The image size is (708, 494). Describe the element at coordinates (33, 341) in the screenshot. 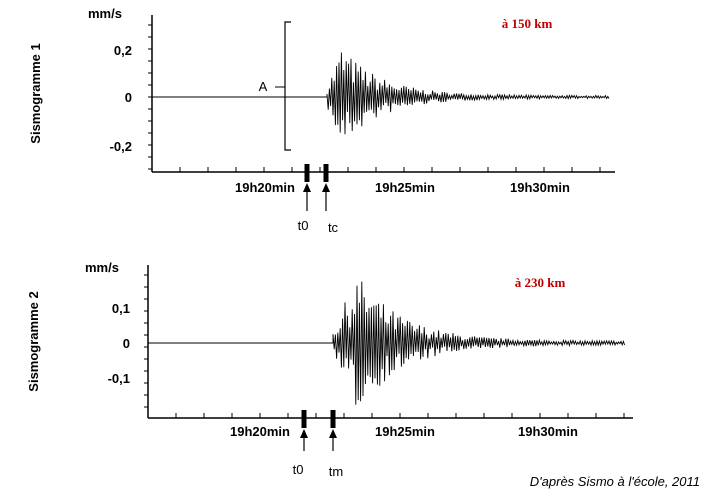

I see `seismogram-title: Sismogramme 2` at that location.